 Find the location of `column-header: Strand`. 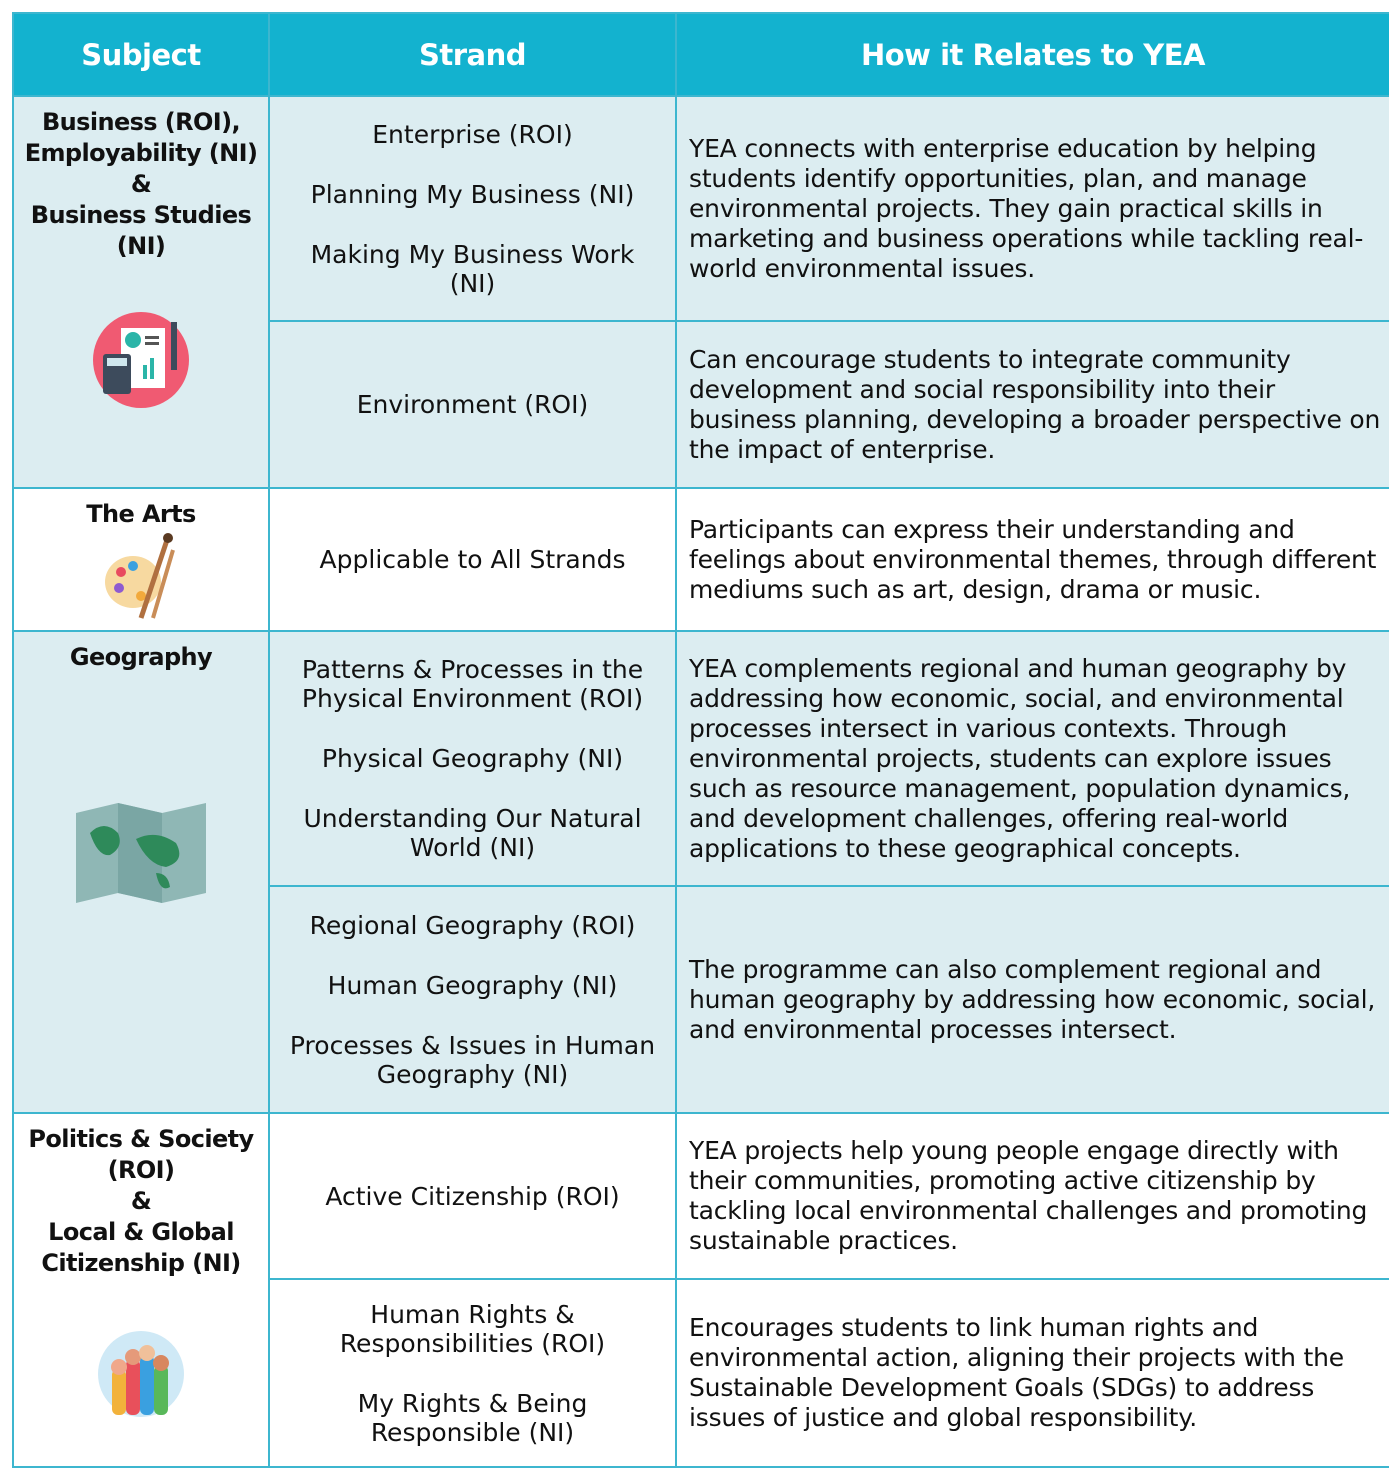

column-header: Strand is located at coordinates (472, 54).